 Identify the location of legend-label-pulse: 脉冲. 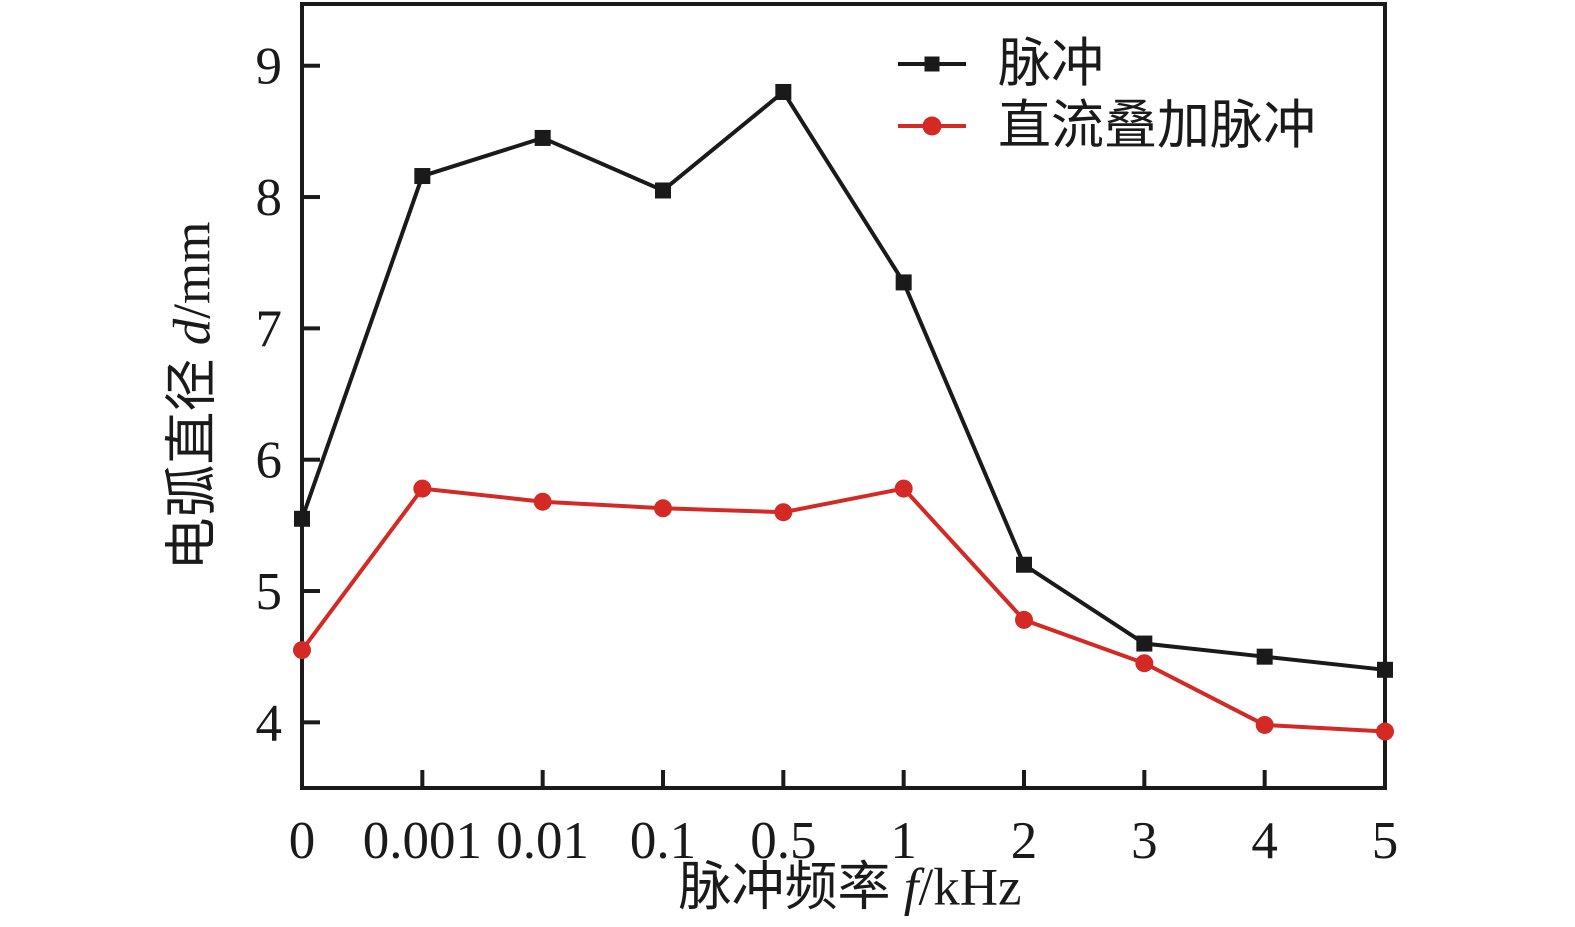
(1051, 63).